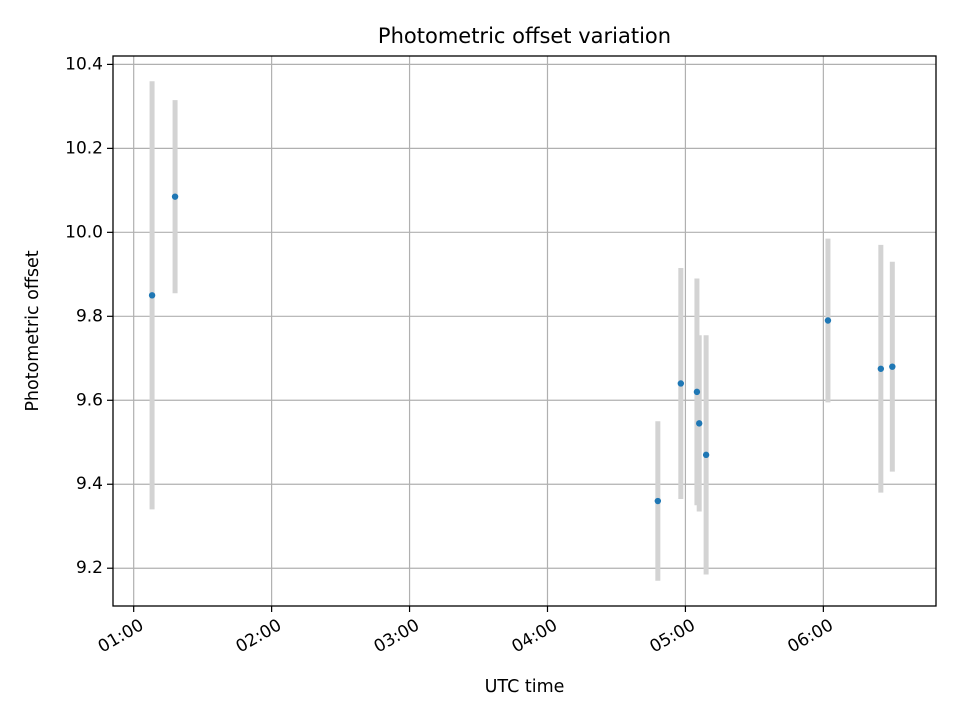 The width and height of the screenshot is (960, 725). Describe the element at coordinates (525, 687) in the screenshot. I see `x-axis-label: UTC time` at that location.